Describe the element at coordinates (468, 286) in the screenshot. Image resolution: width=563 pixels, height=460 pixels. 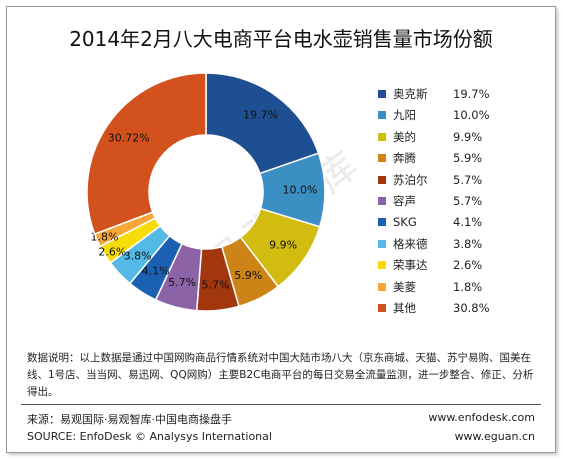
I see `legend-value: 1.8%` at that location.